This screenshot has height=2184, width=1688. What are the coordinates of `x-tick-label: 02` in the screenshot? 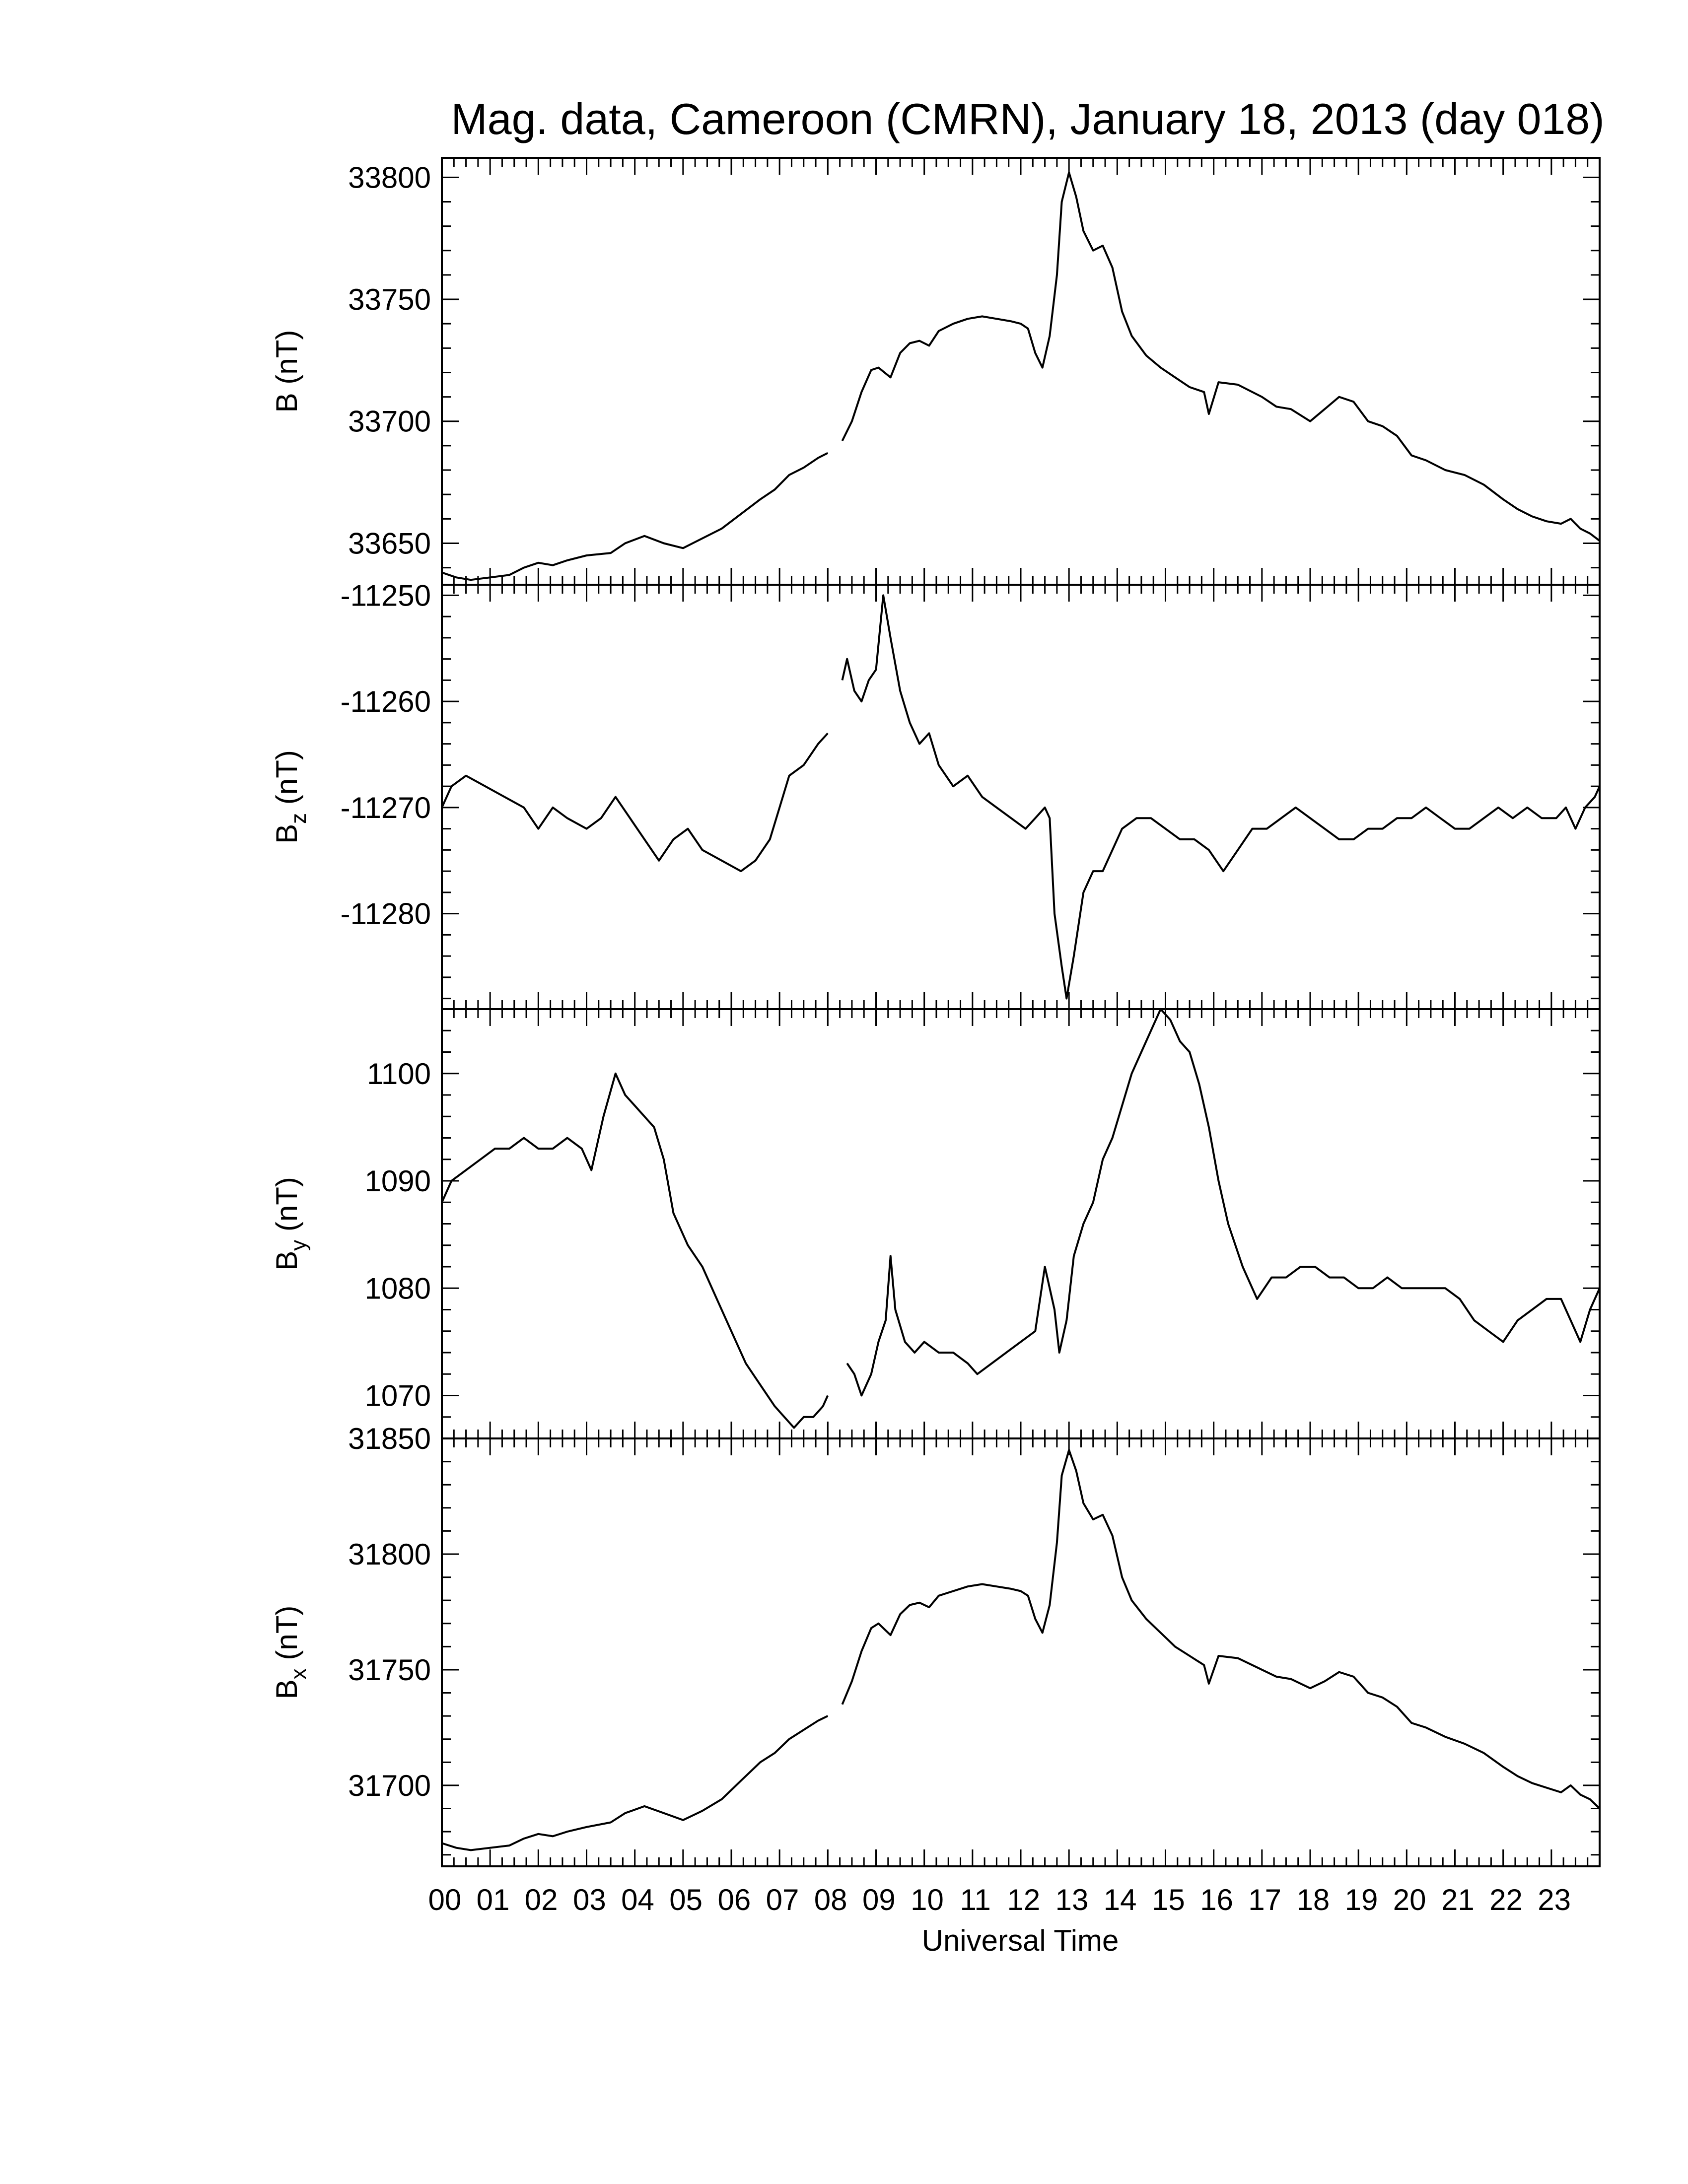 It's located at (541, 1899).